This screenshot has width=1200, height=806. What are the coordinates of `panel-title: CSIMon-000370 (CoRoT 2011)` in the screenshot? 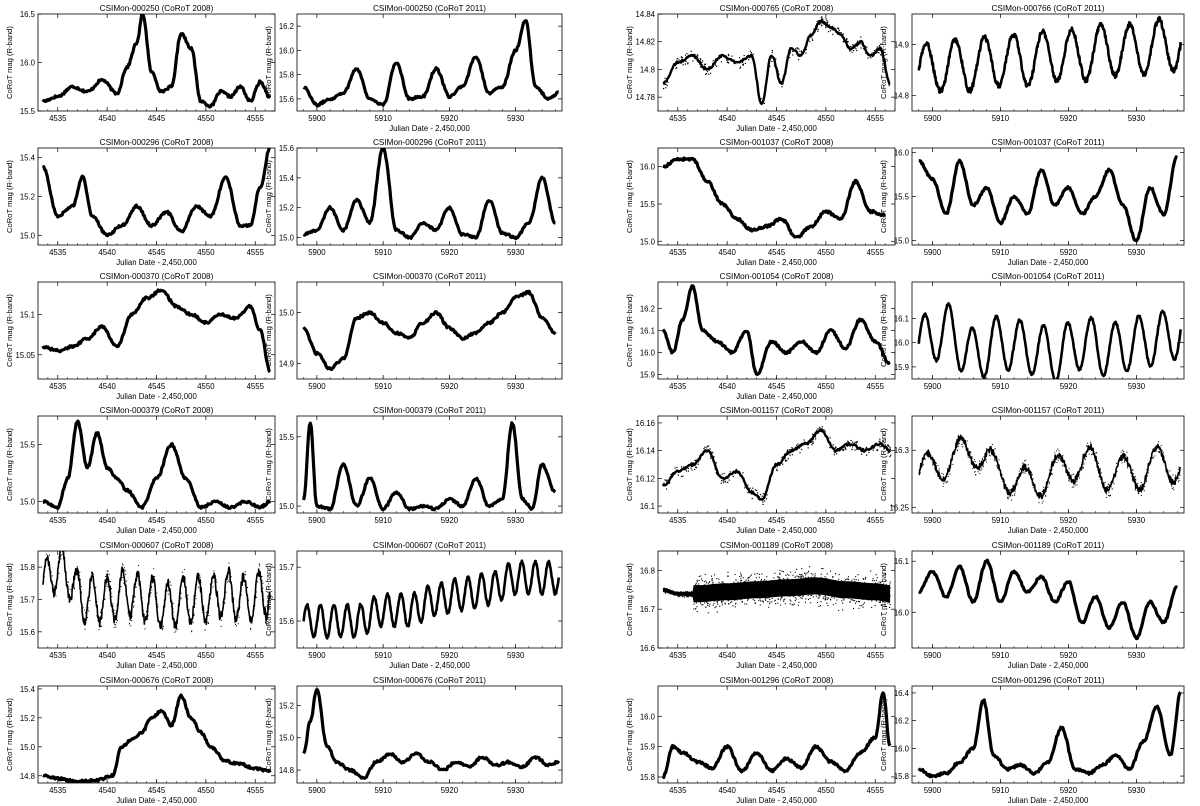 It's located at (429, 276).